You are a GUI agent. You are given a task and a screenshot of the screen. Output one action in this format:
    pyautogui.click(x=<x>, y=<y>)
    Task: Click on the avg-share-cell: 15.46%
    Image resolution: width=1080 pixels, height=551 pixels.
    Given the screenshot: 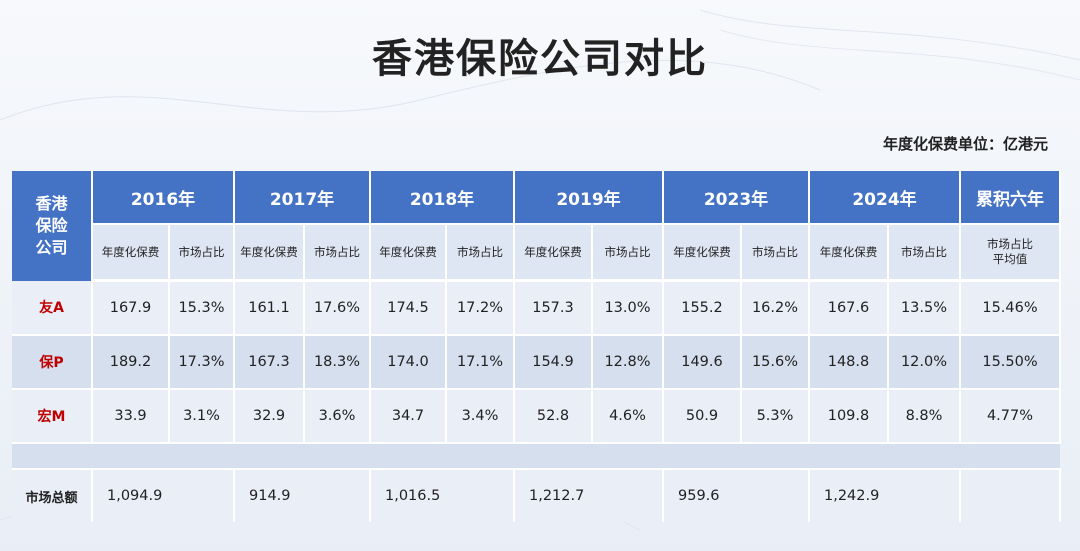 What is the action you would take?
    pyautogui.click(x=1010, y=308)
    